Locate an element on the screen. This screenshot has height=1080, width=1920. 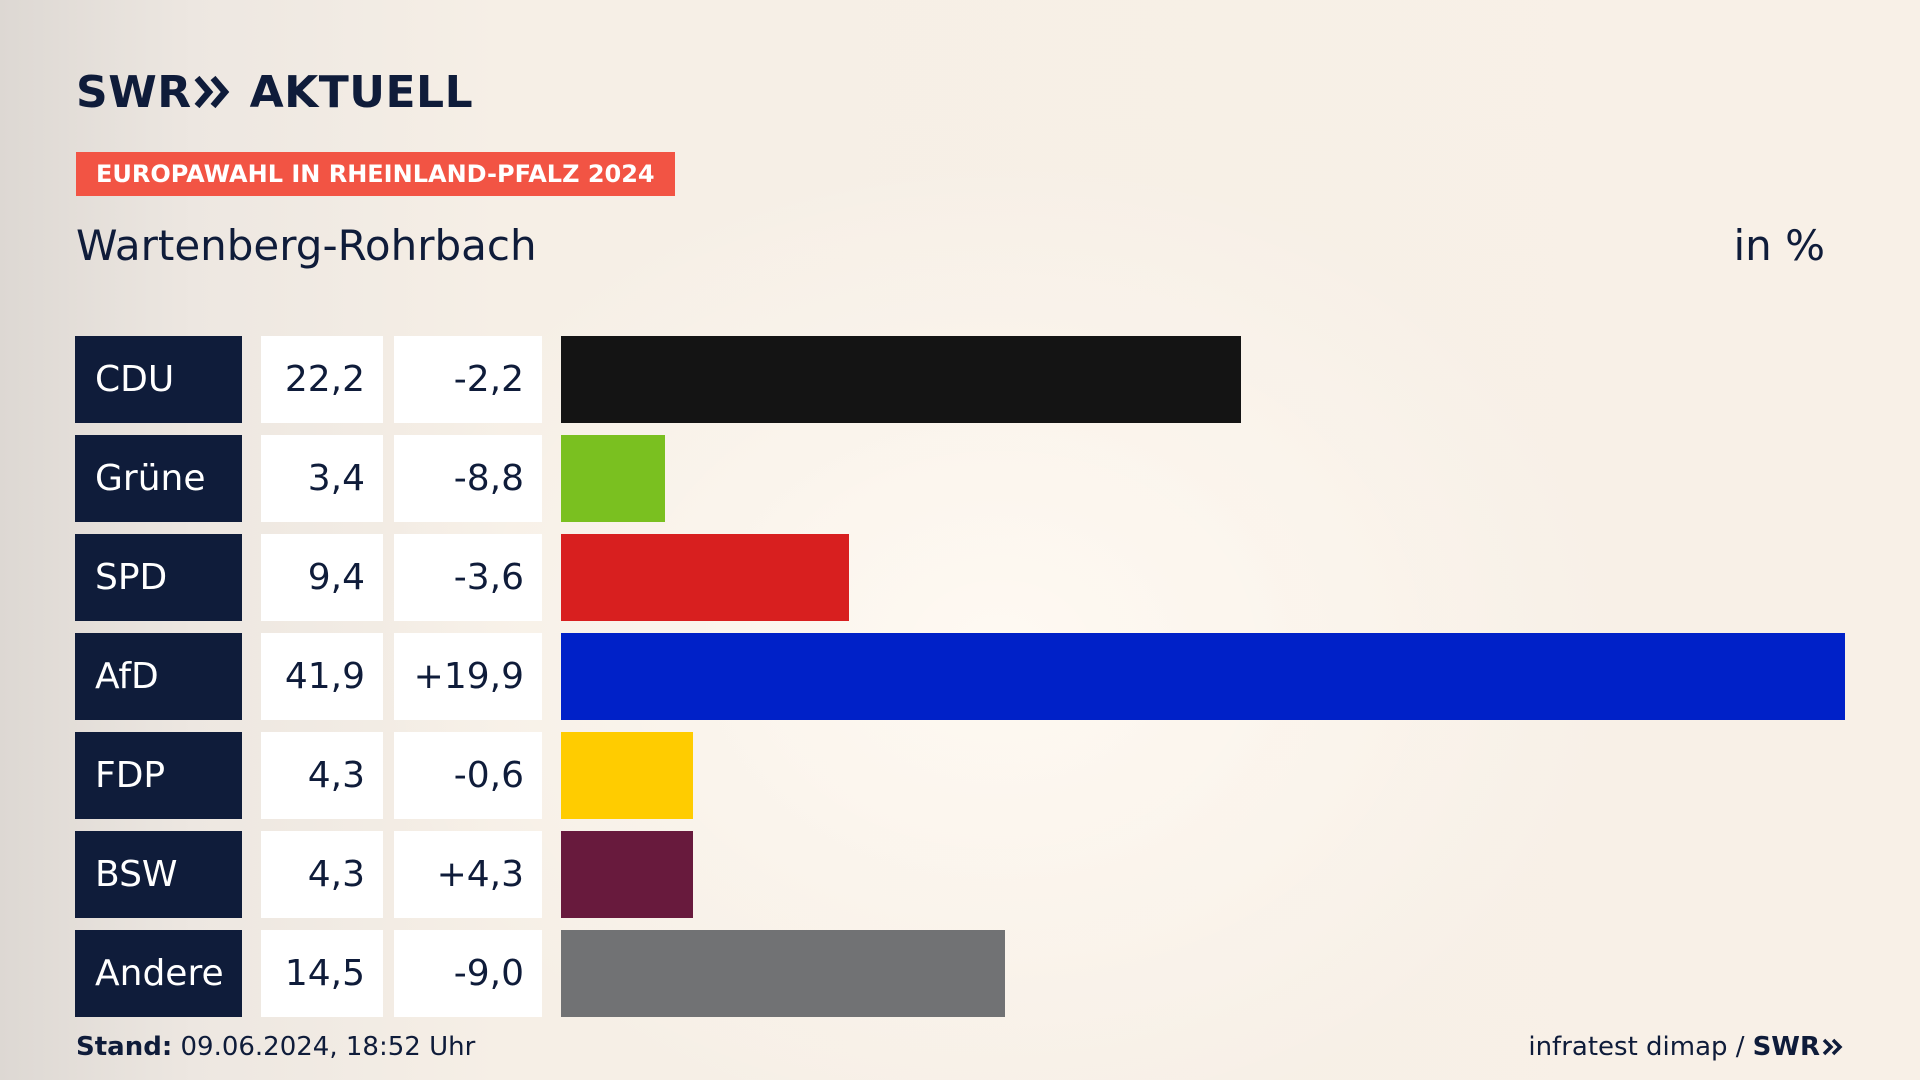
party-label: FDP is located at coordinates (158, 775).